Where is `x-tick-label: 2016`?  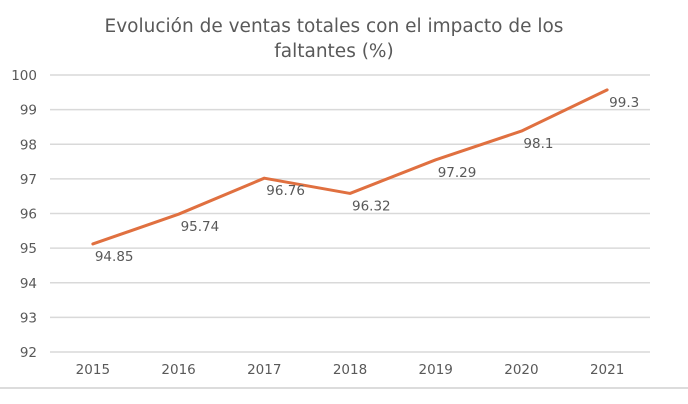 x-tick-label: 2016 is located at coordinates (178, 370).